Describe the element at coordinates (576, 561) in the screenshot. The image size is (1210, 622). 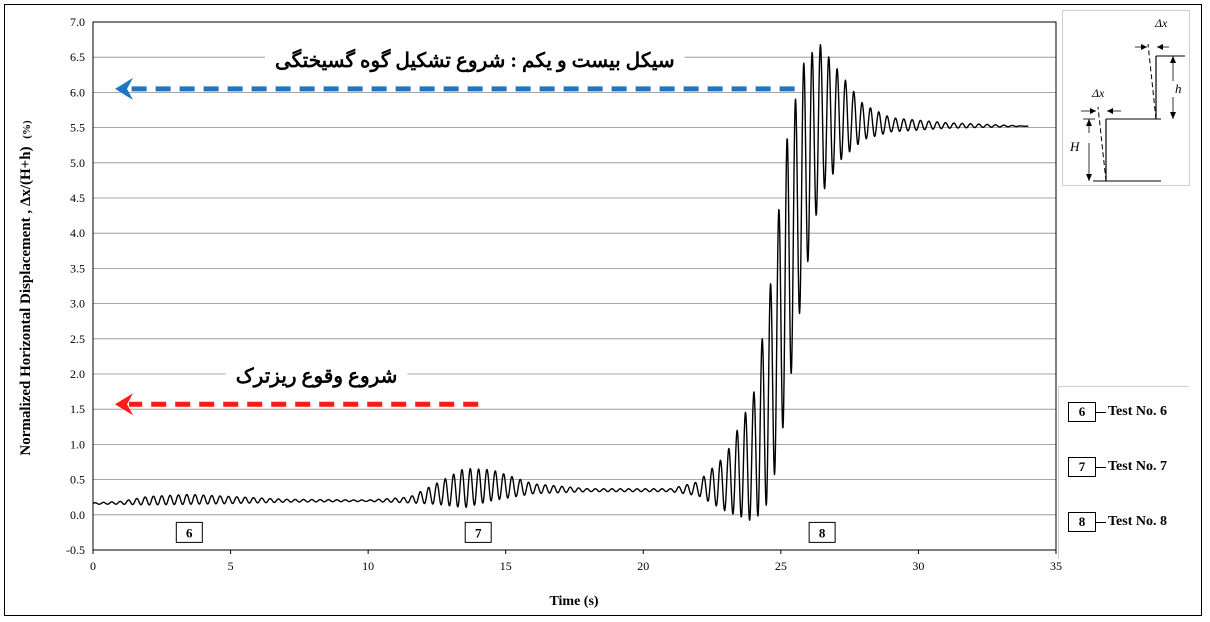
I see `x-tick-labels: 0 5 10 15 20 25 30 35` at that location.